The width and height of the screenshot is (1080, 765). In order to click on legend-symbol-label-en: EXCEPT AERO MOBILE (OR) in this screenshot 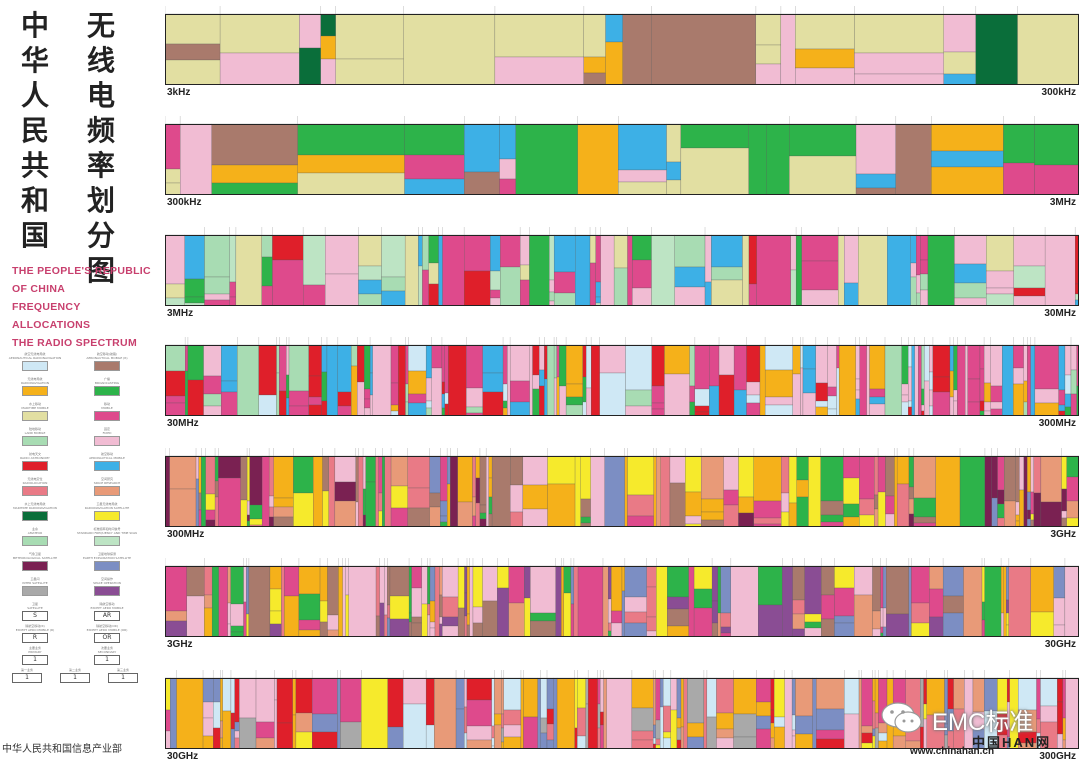, I will do `click(107, 630)`.